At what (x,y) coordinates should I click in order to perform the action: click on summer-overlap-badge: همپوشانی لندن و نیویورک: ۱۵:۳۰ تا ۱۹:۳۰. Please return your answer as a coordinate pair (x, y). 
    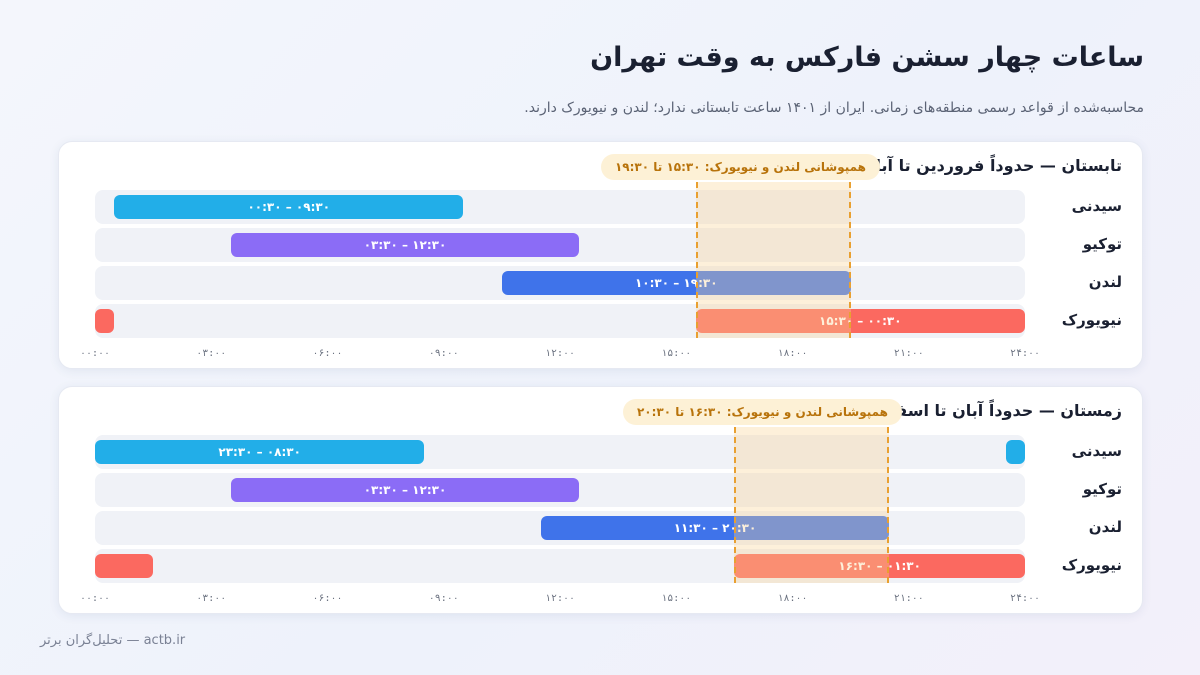
    Looking at the image, I should click on (740, 167).